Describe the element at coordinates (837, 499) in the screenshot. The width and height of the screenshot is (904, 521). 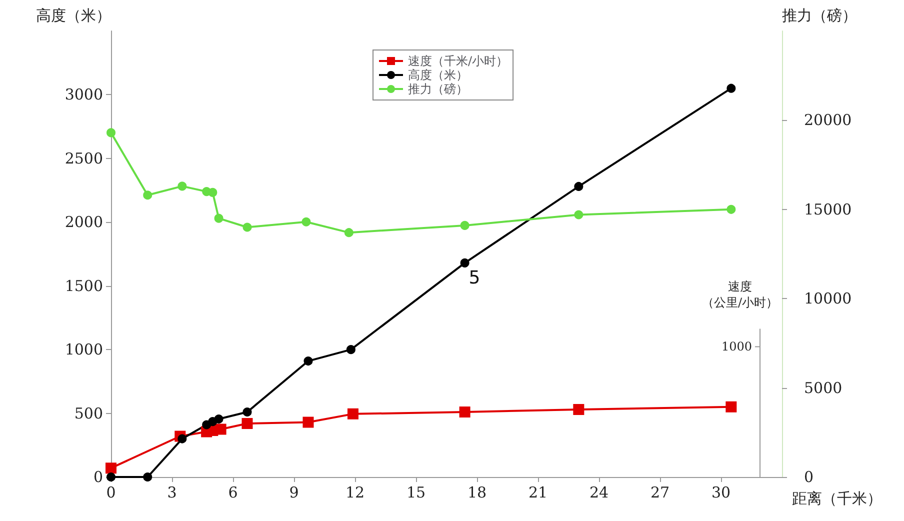
I see `x-axis-title: 距离（千米）` at that location.